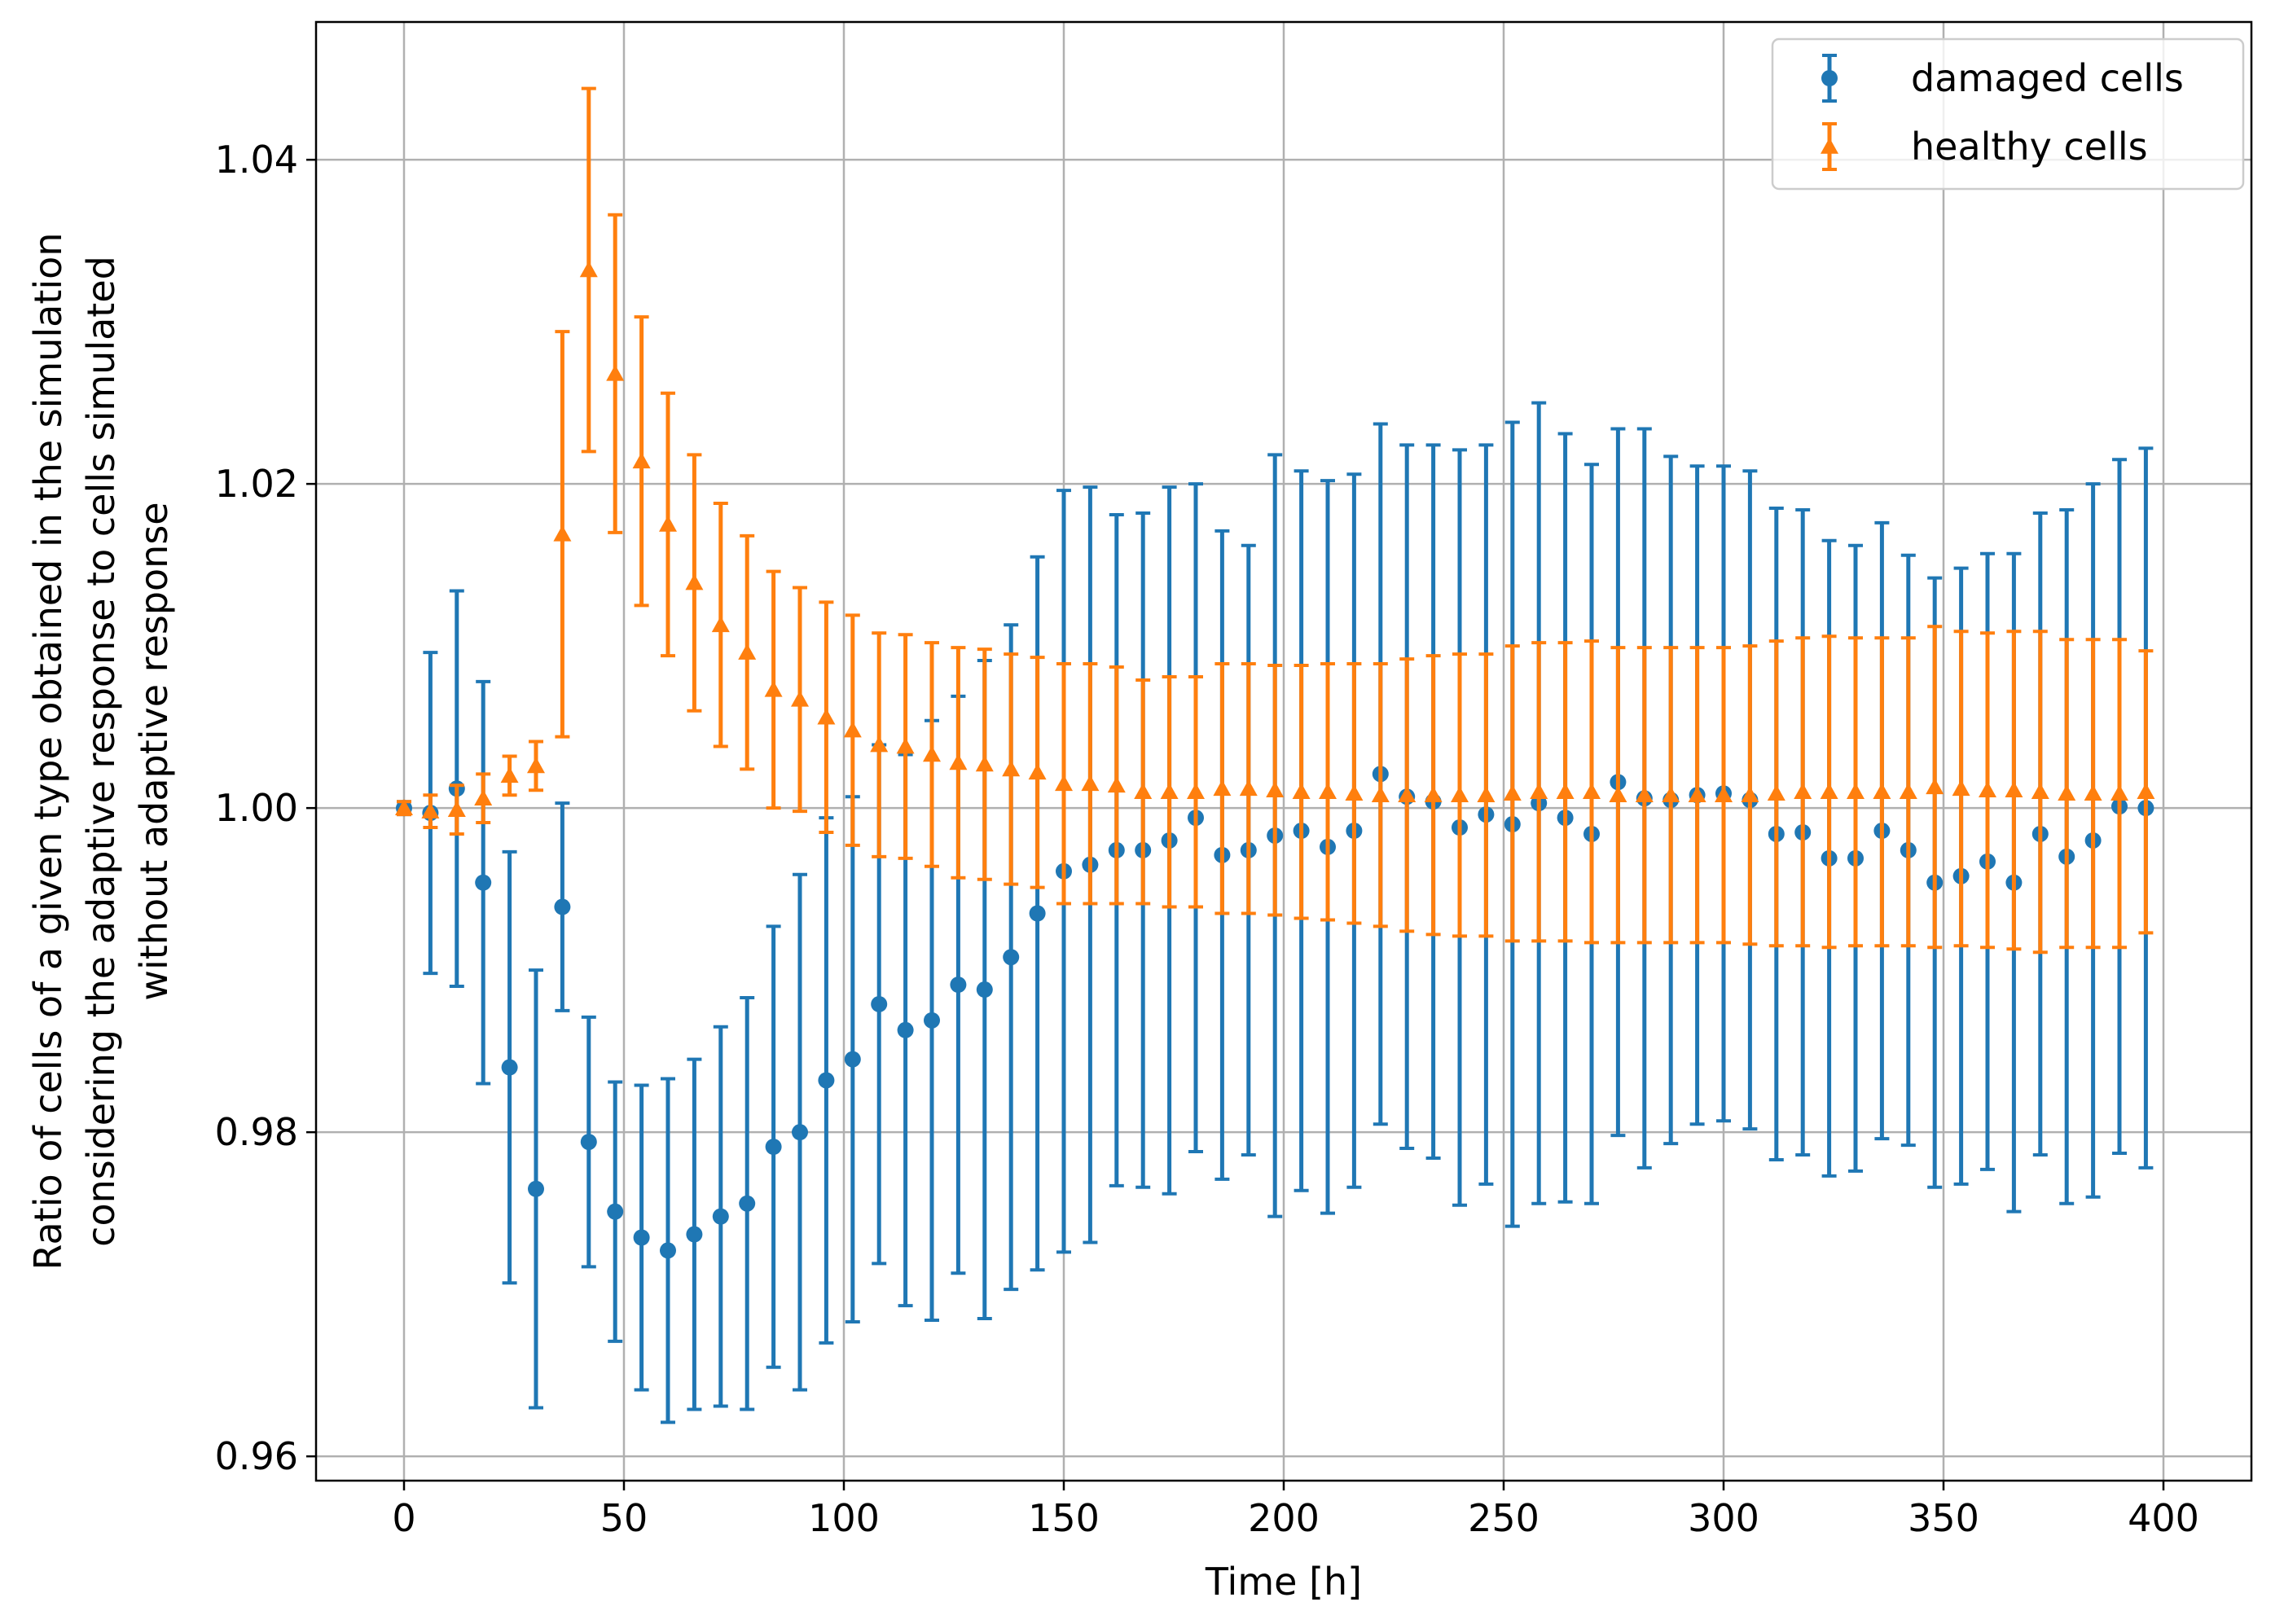 This screenshot has height=1624, width=2284. I want to click on x-tick-label: 200, so click(1284, 1518).